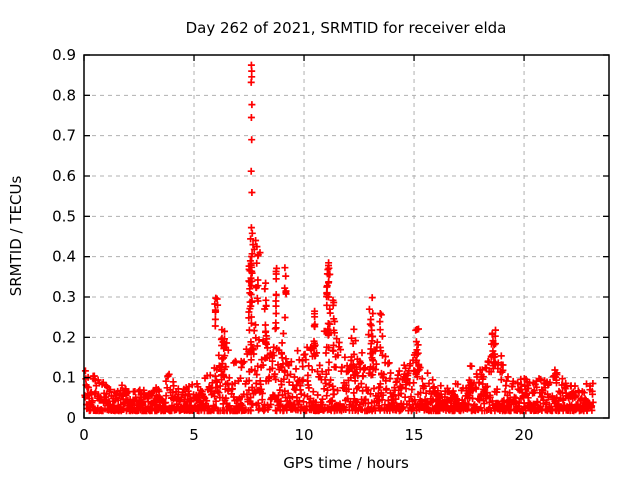  What do you see at coordinates (524, 435) in the screenshot?
I see `x-tick-label: 20` at bounding box center [524, 435].